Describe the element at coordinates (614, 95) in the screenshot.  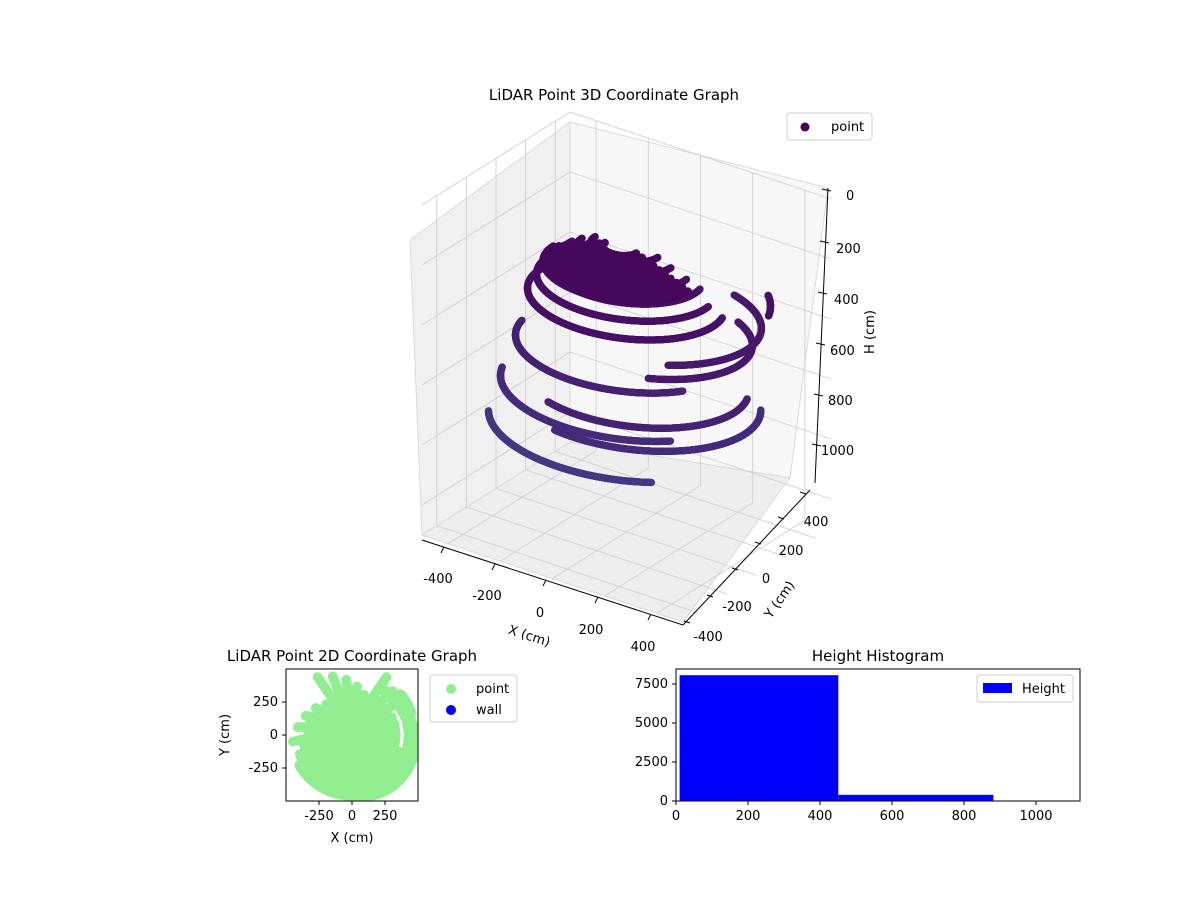
I see `chart-3d-title: LiDAR Point 3D Coordinate Graph` at that location.